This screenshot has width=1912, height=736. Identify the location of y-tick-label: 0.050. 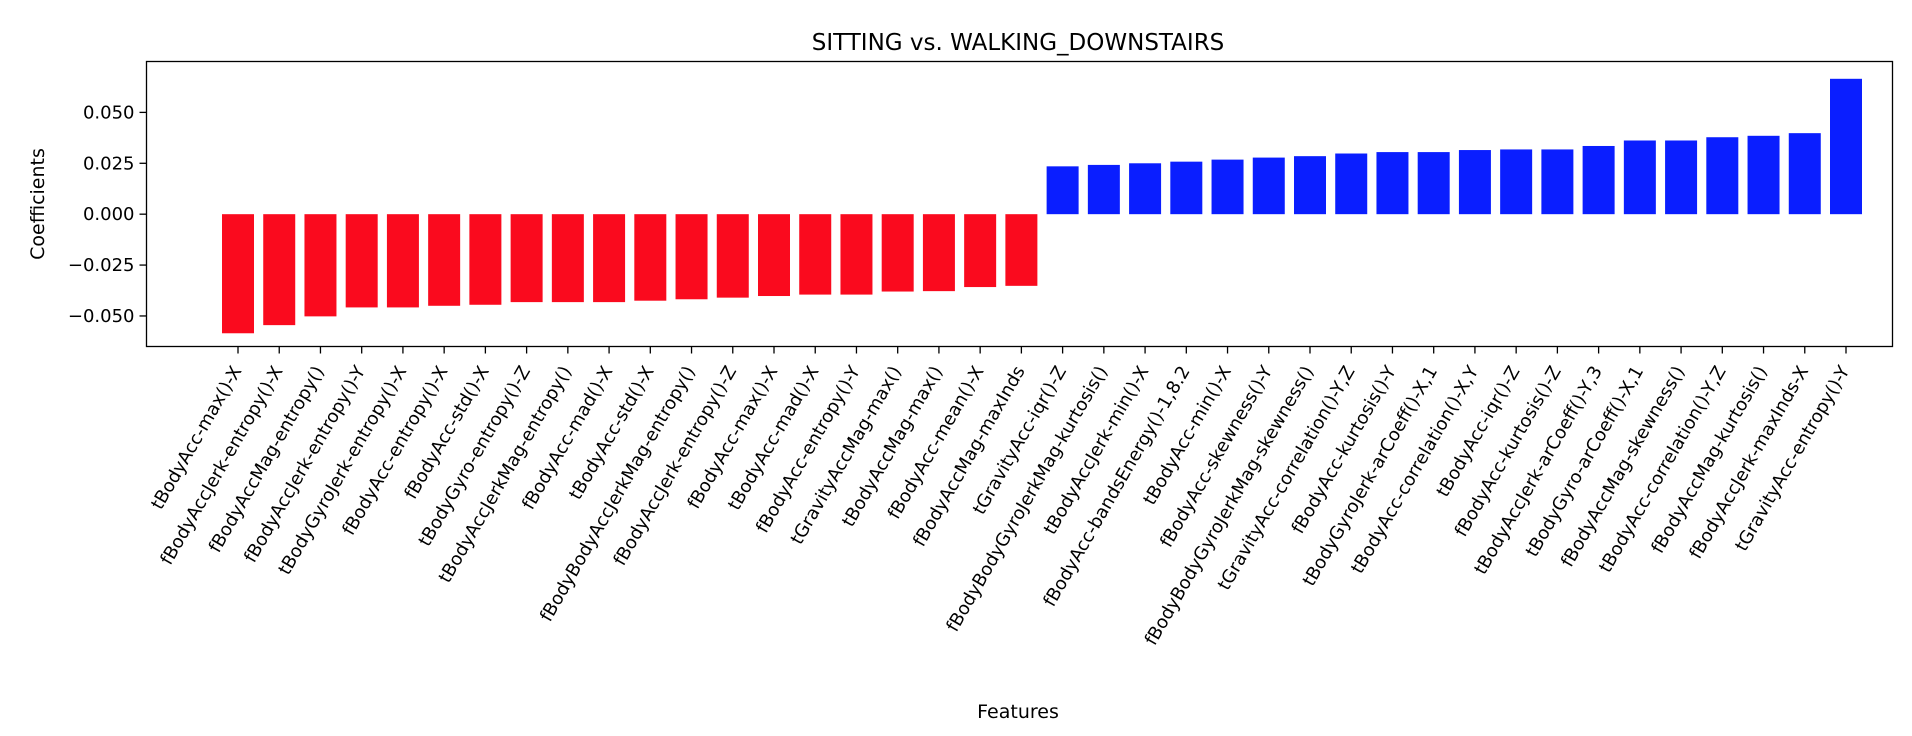
(109, 112).